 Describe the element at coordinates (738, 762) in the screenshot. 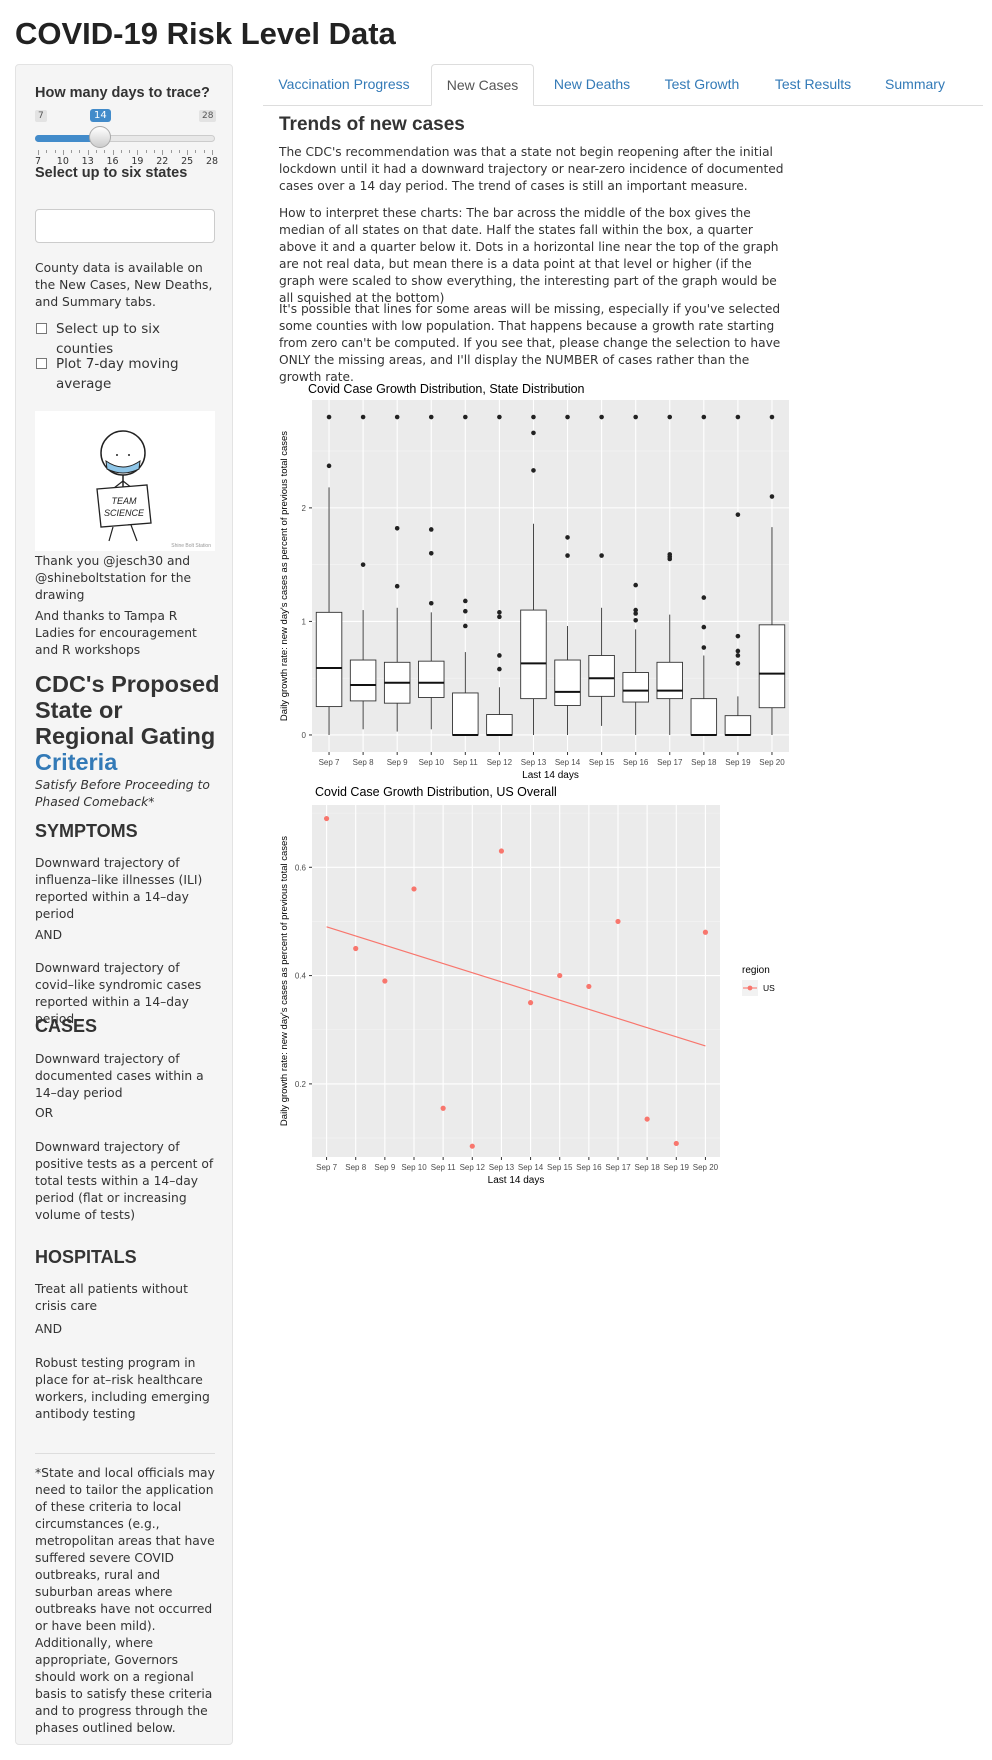

I see `x-tick-label: Sep 19` at that location.